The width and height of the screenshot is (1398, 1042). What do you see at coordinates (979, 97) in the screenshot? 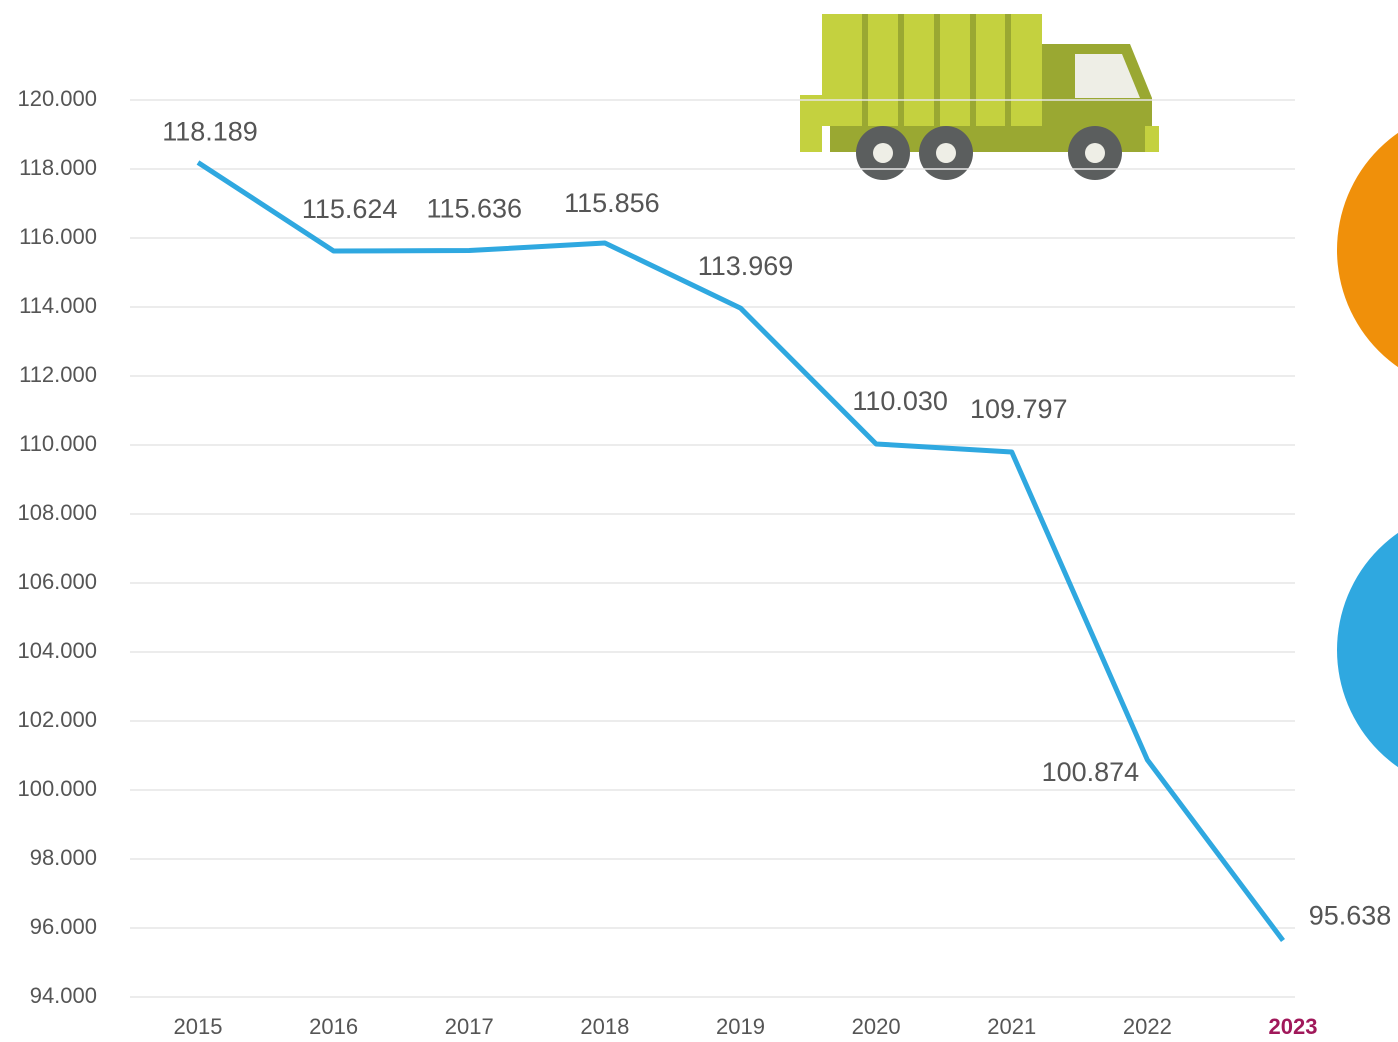
I see `truck-illustration` at bounding box center [979, 97].